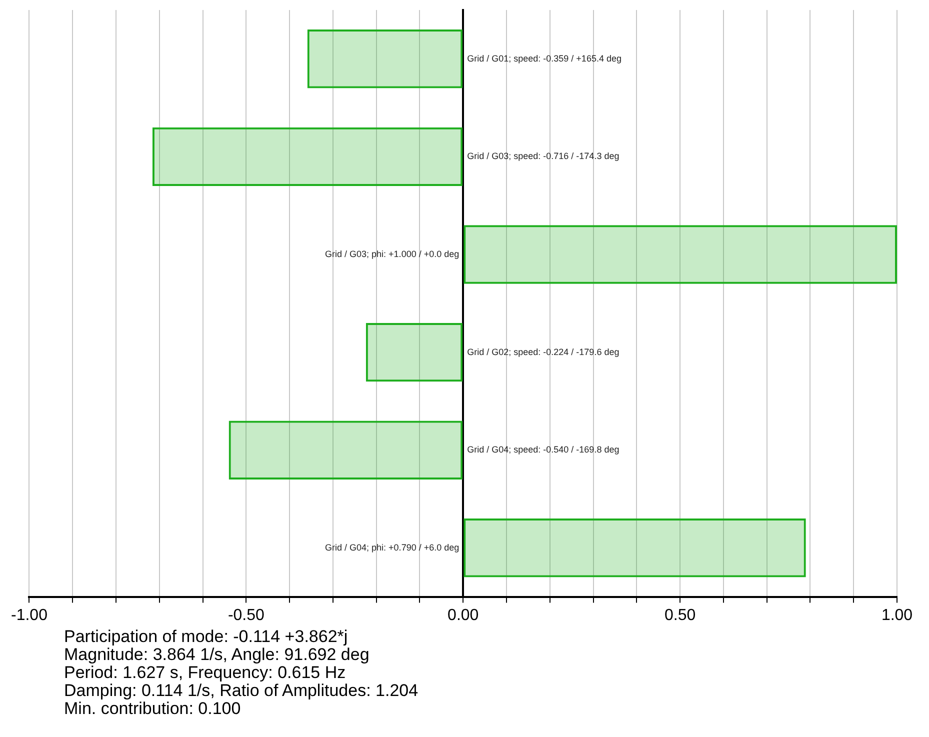 The image size is (929, 737). I want to click on y-tick-label: Grid / G02; speed: -0.224 / -179.6 deg, so click(543, 351).